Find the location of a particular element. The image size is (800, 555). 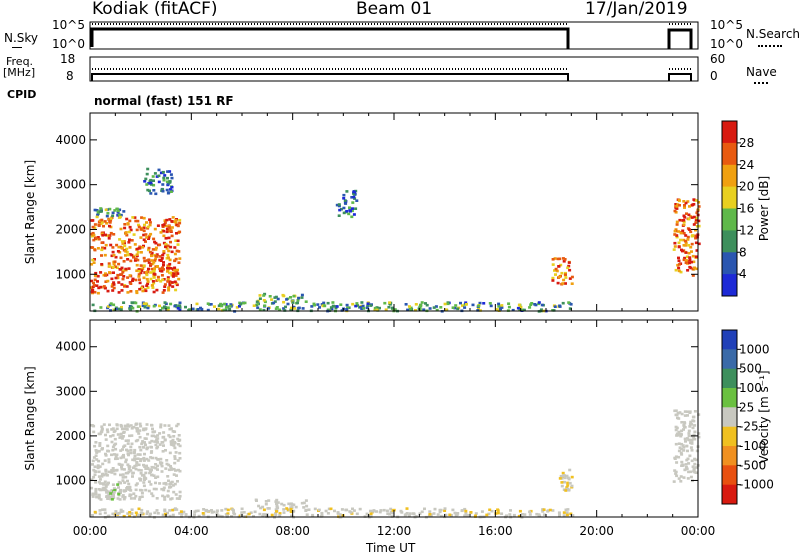

nsky-label: N.Sky is located at coordinates (21, 38).